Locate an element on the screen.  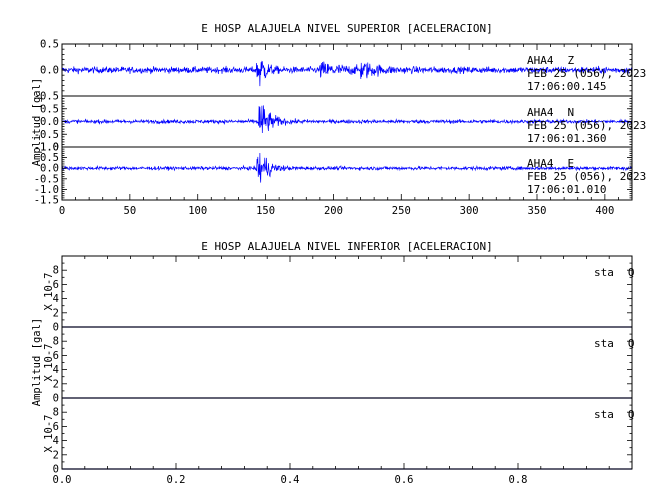
x-tick-label: 50 is located at coordinates (130, 211).